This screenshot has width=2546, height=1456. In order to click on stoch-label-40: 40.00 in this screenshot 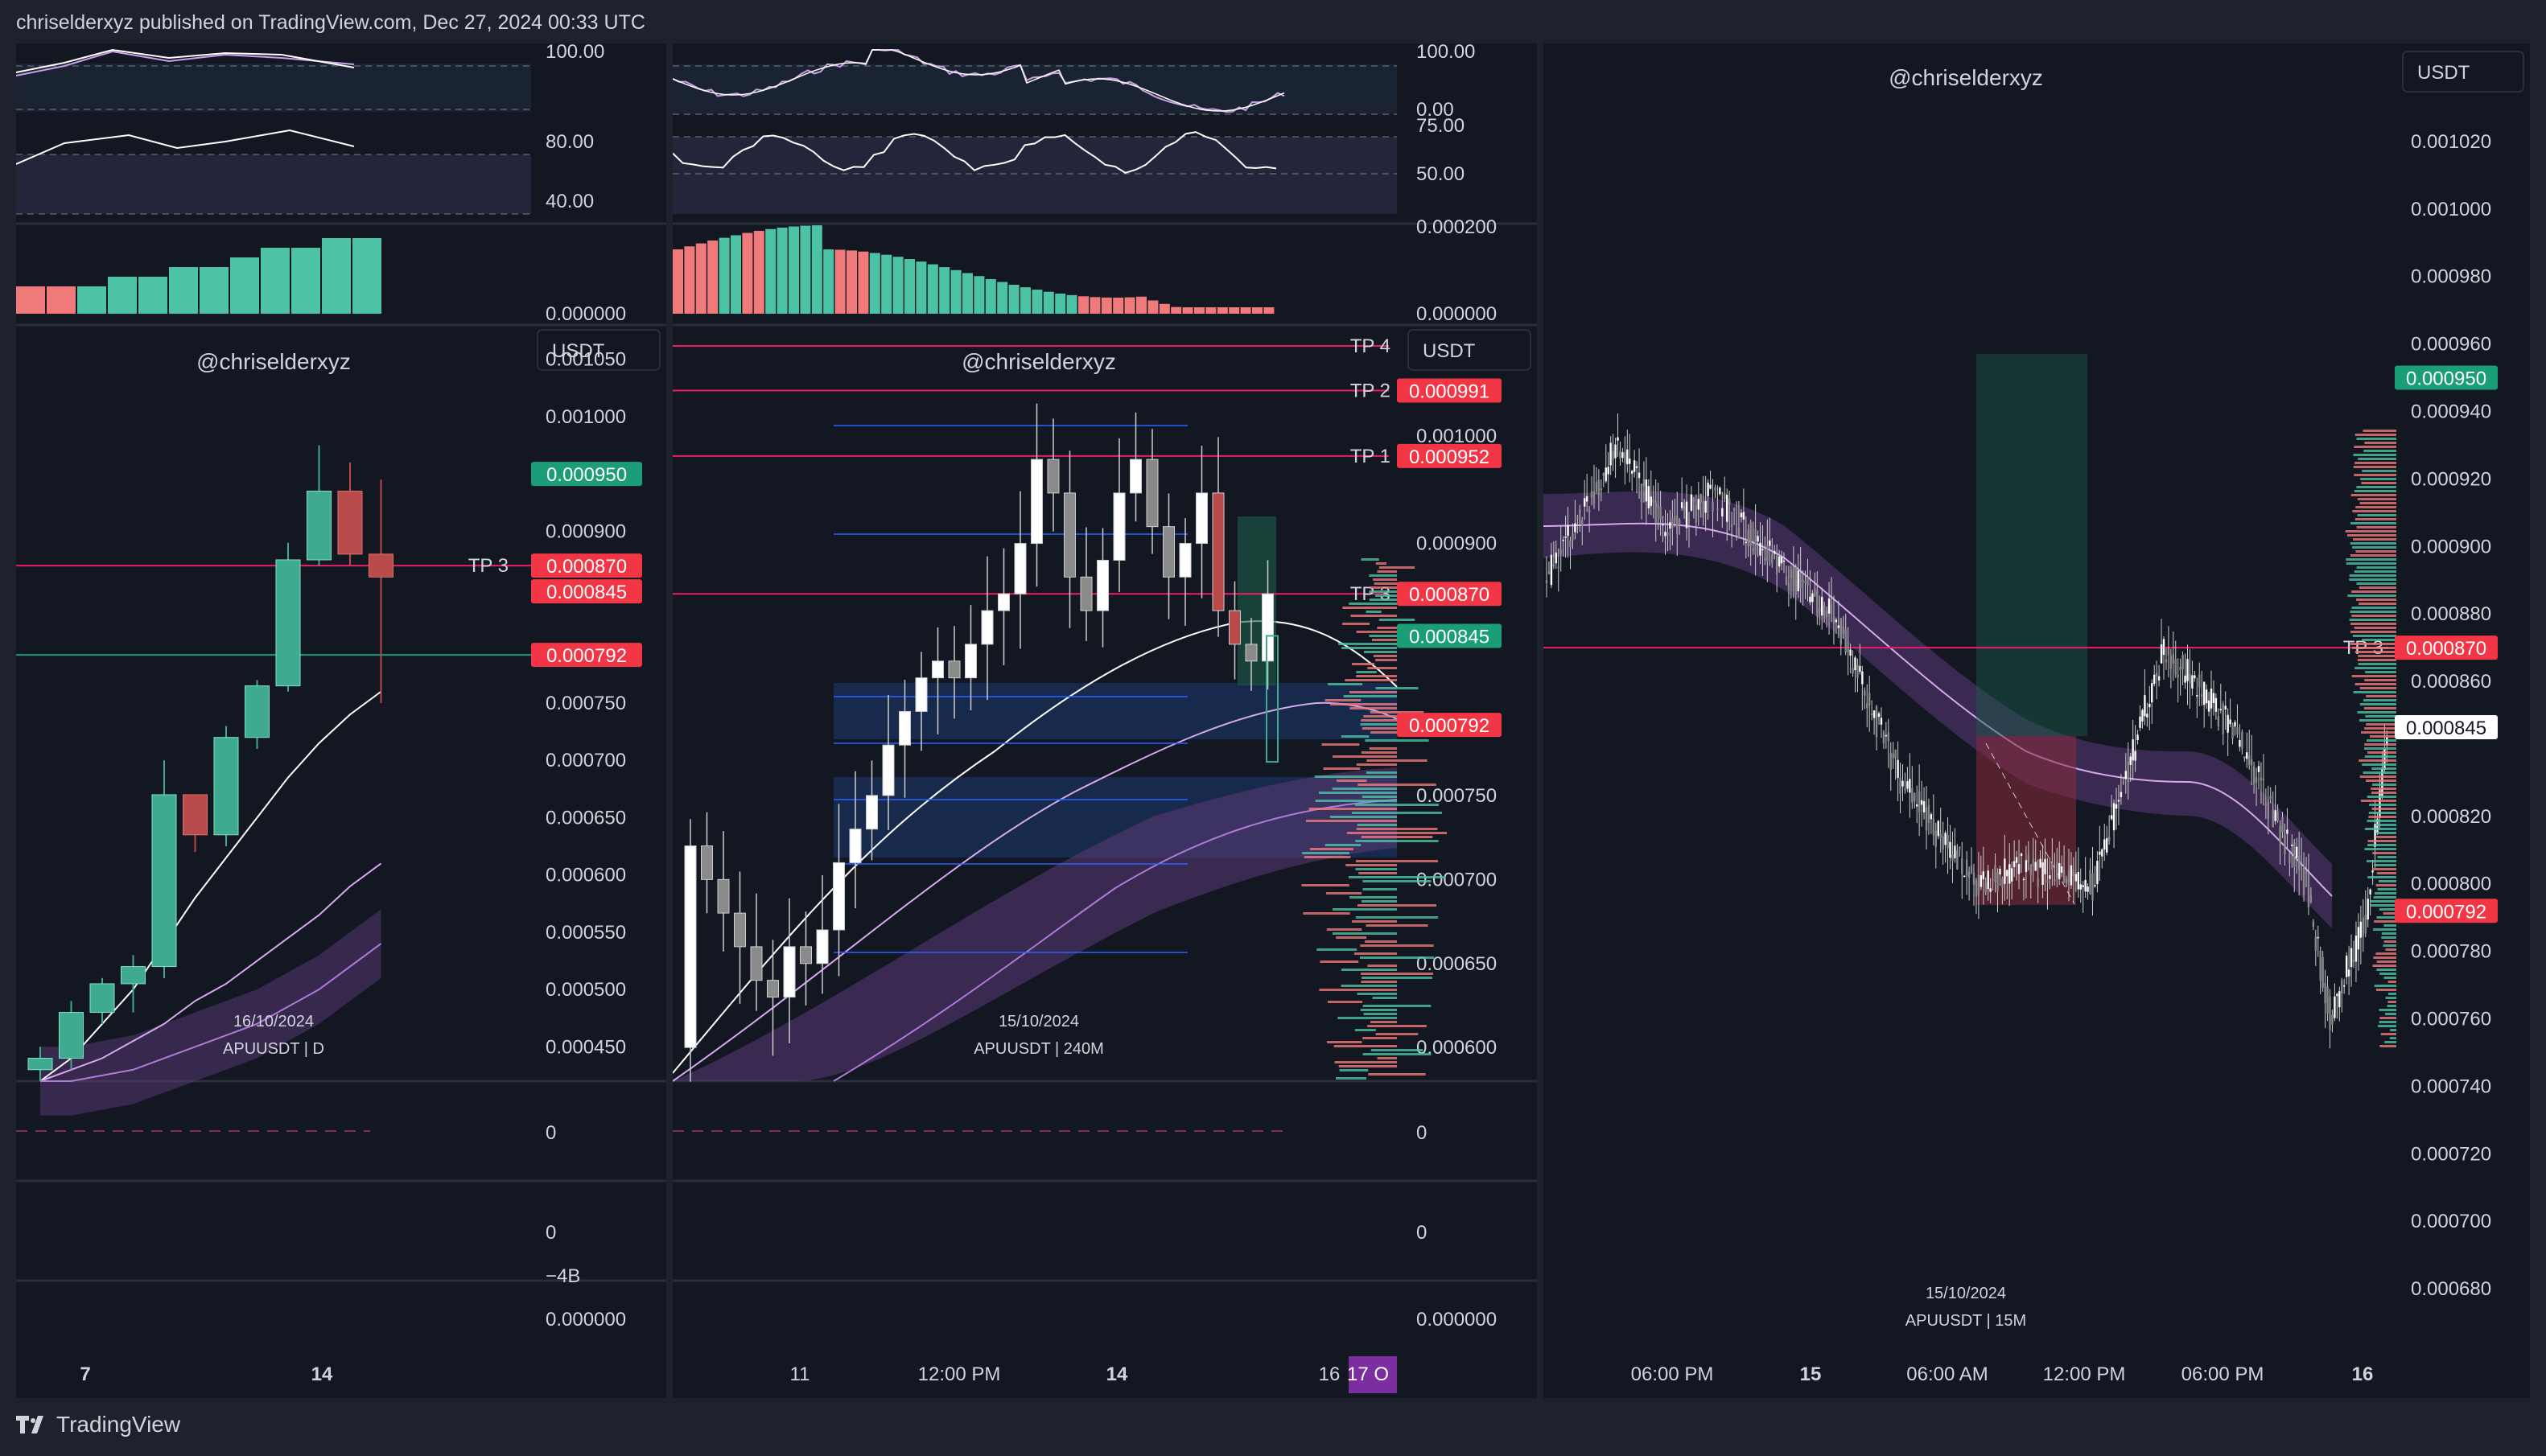, I will do `click(570, 202)`.